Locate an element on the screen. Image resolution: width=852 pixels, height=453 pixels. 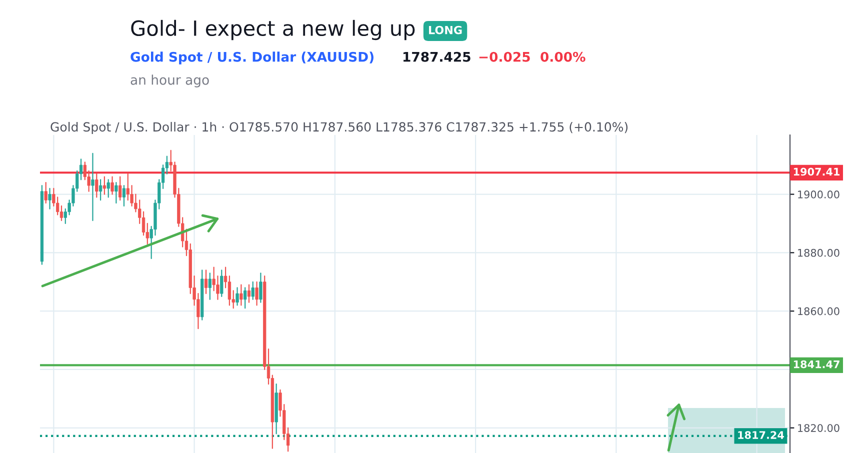
ref-line-label: 1817.24 is located at coordinates (761, 435).